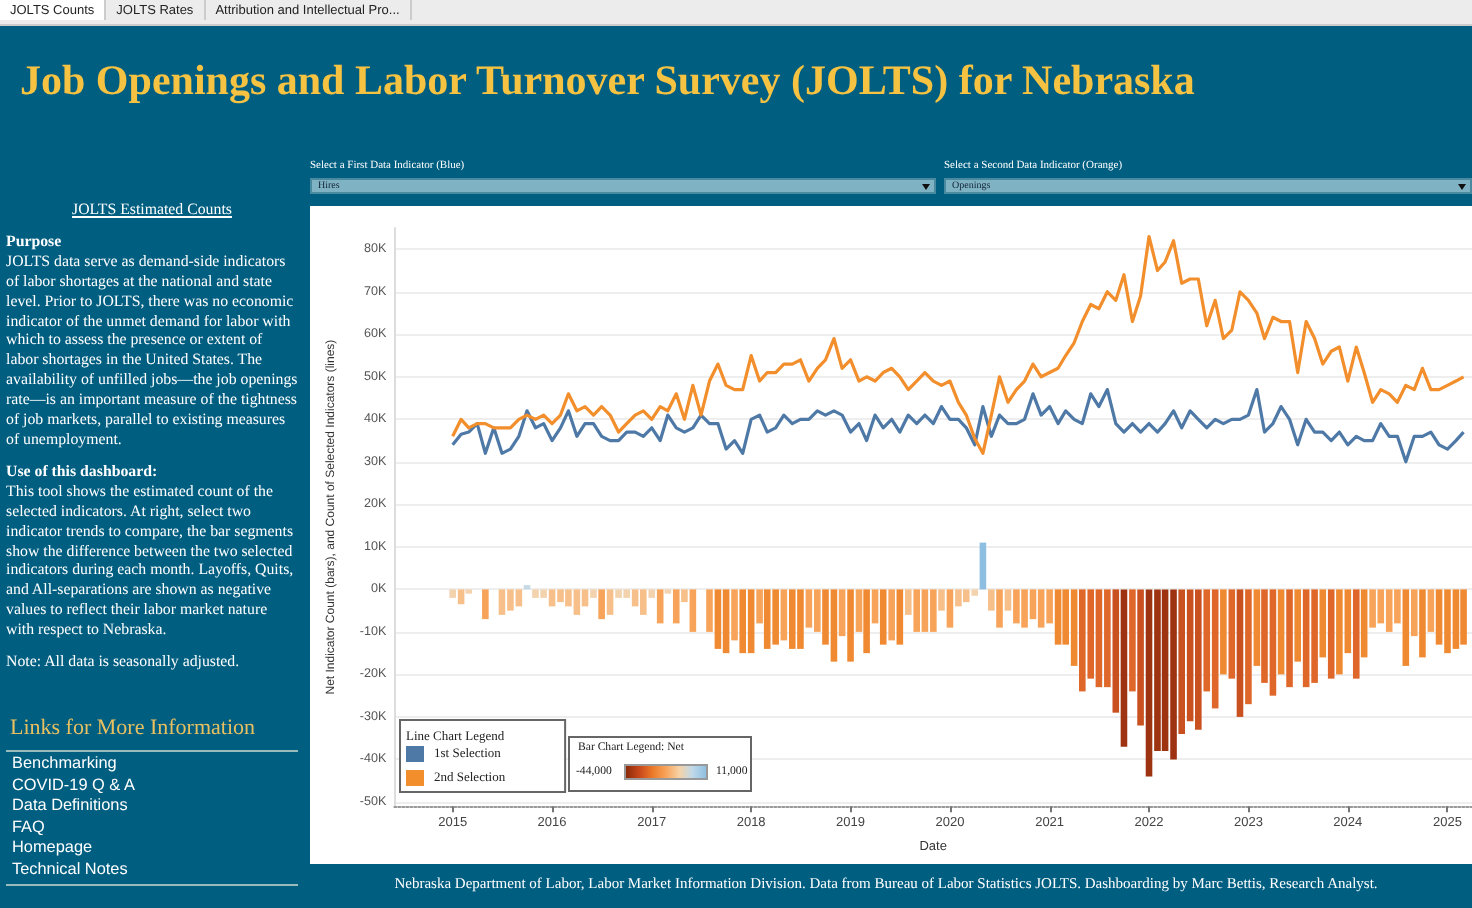  What do you see at coordinates (65, 764) in the screenshot?
I see `text: Benchmarking` at bounding box center [65, 764].